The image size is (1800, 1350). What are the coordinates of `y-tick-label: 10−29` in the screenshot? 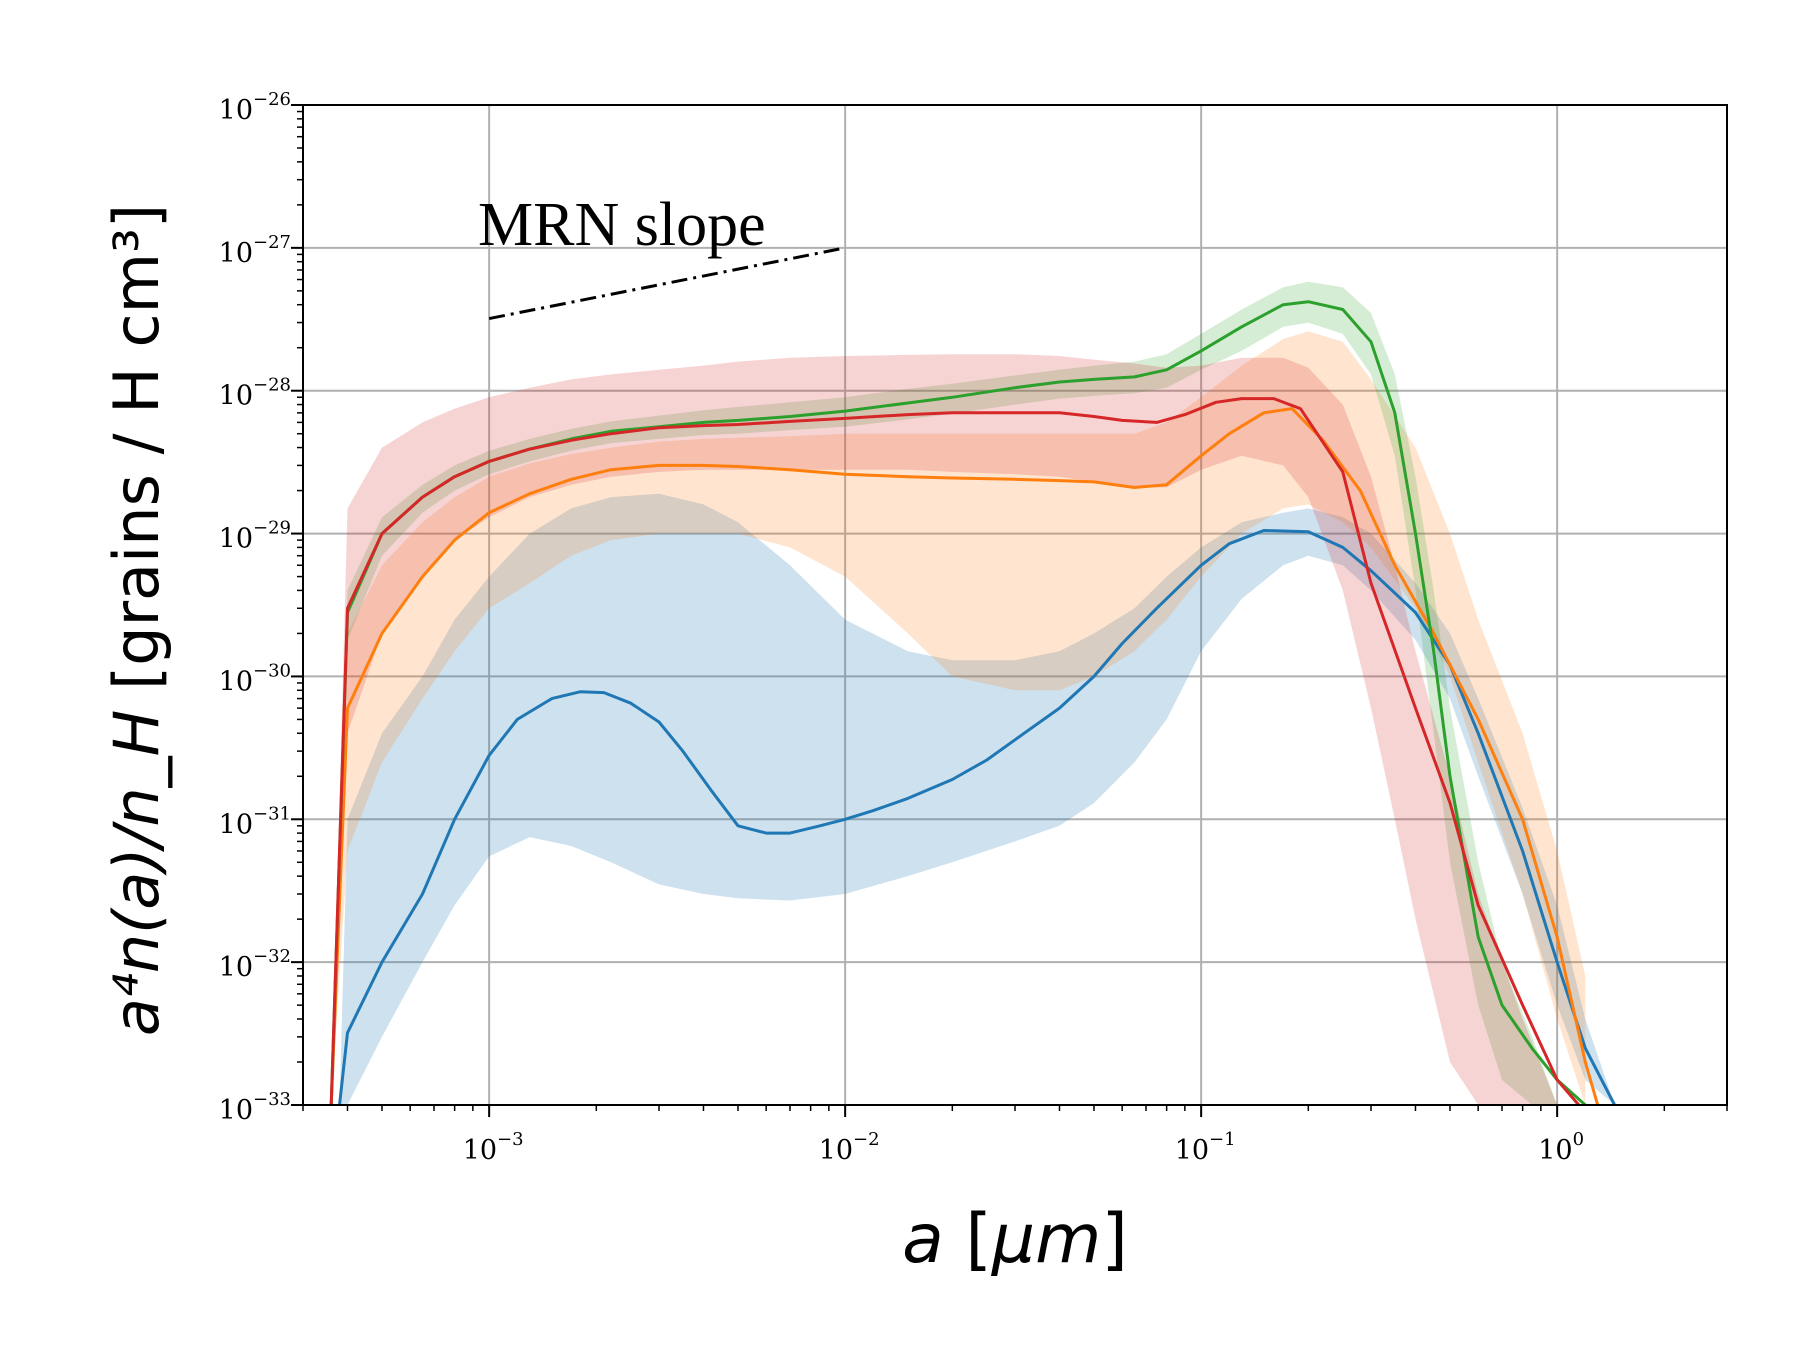 It's located at (255, 536).